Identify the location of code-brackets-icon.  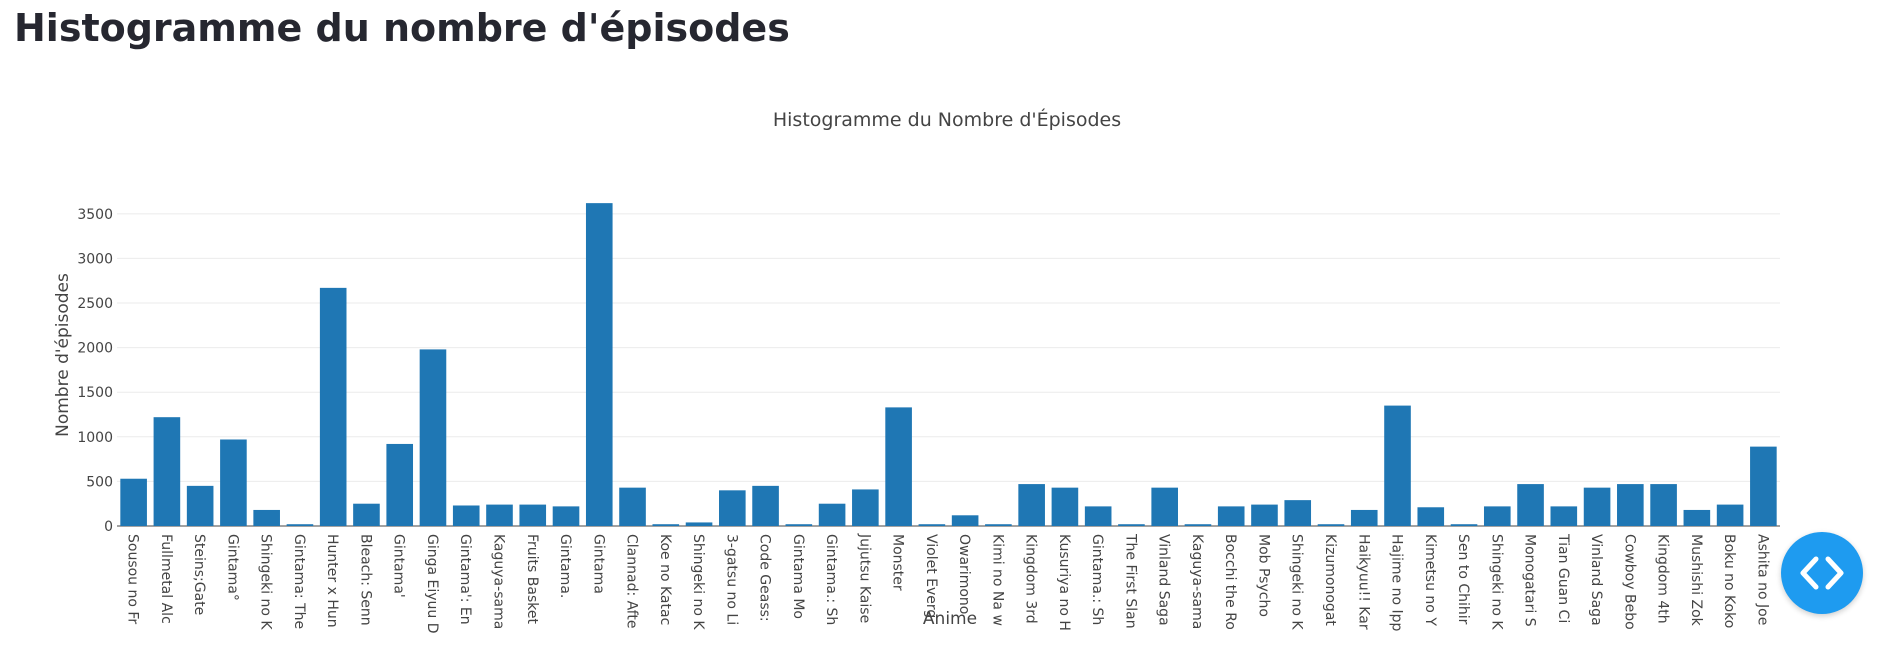
(1822, 573).